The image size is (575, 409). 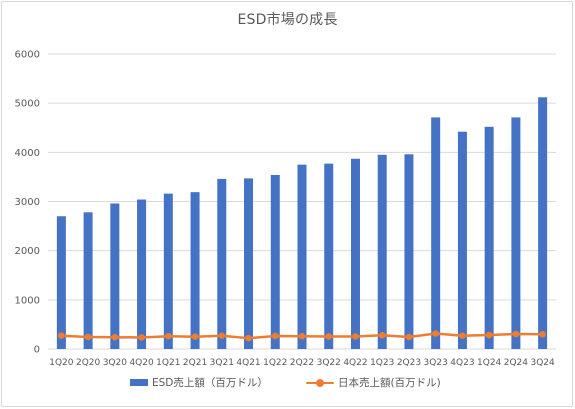 I want to click on x-tick-label: 3Q24, so click(x=542, y=363).